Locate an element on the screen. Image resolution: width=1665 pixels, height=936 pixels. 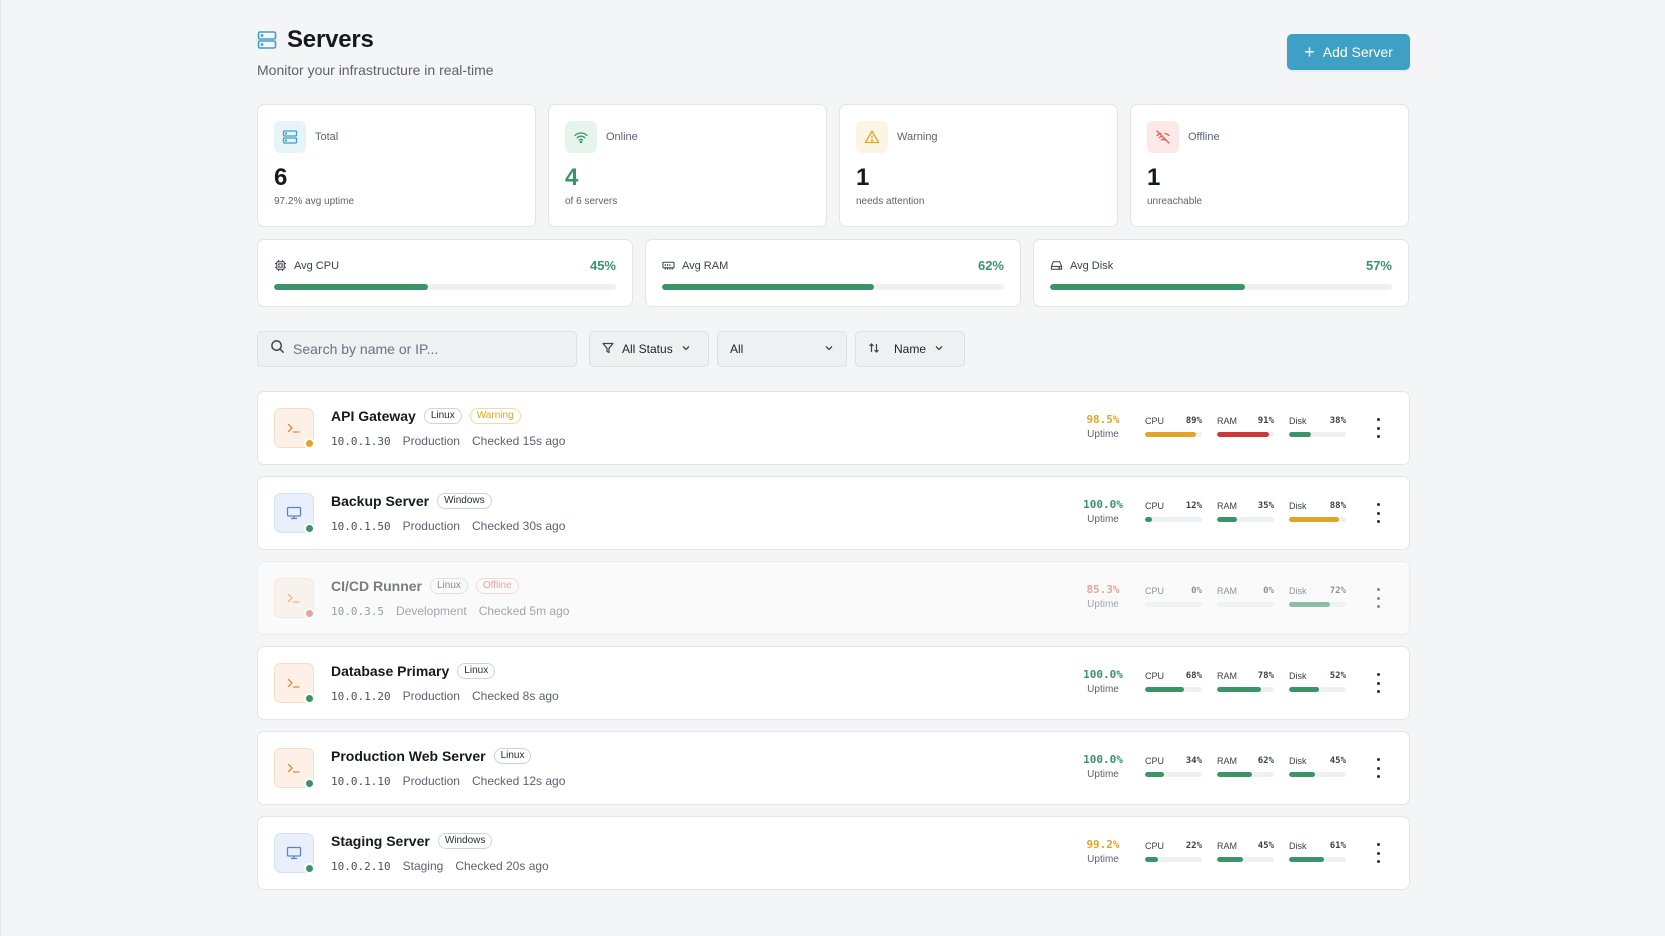
stat-value: 1 is located at coordinates (1154, 177).